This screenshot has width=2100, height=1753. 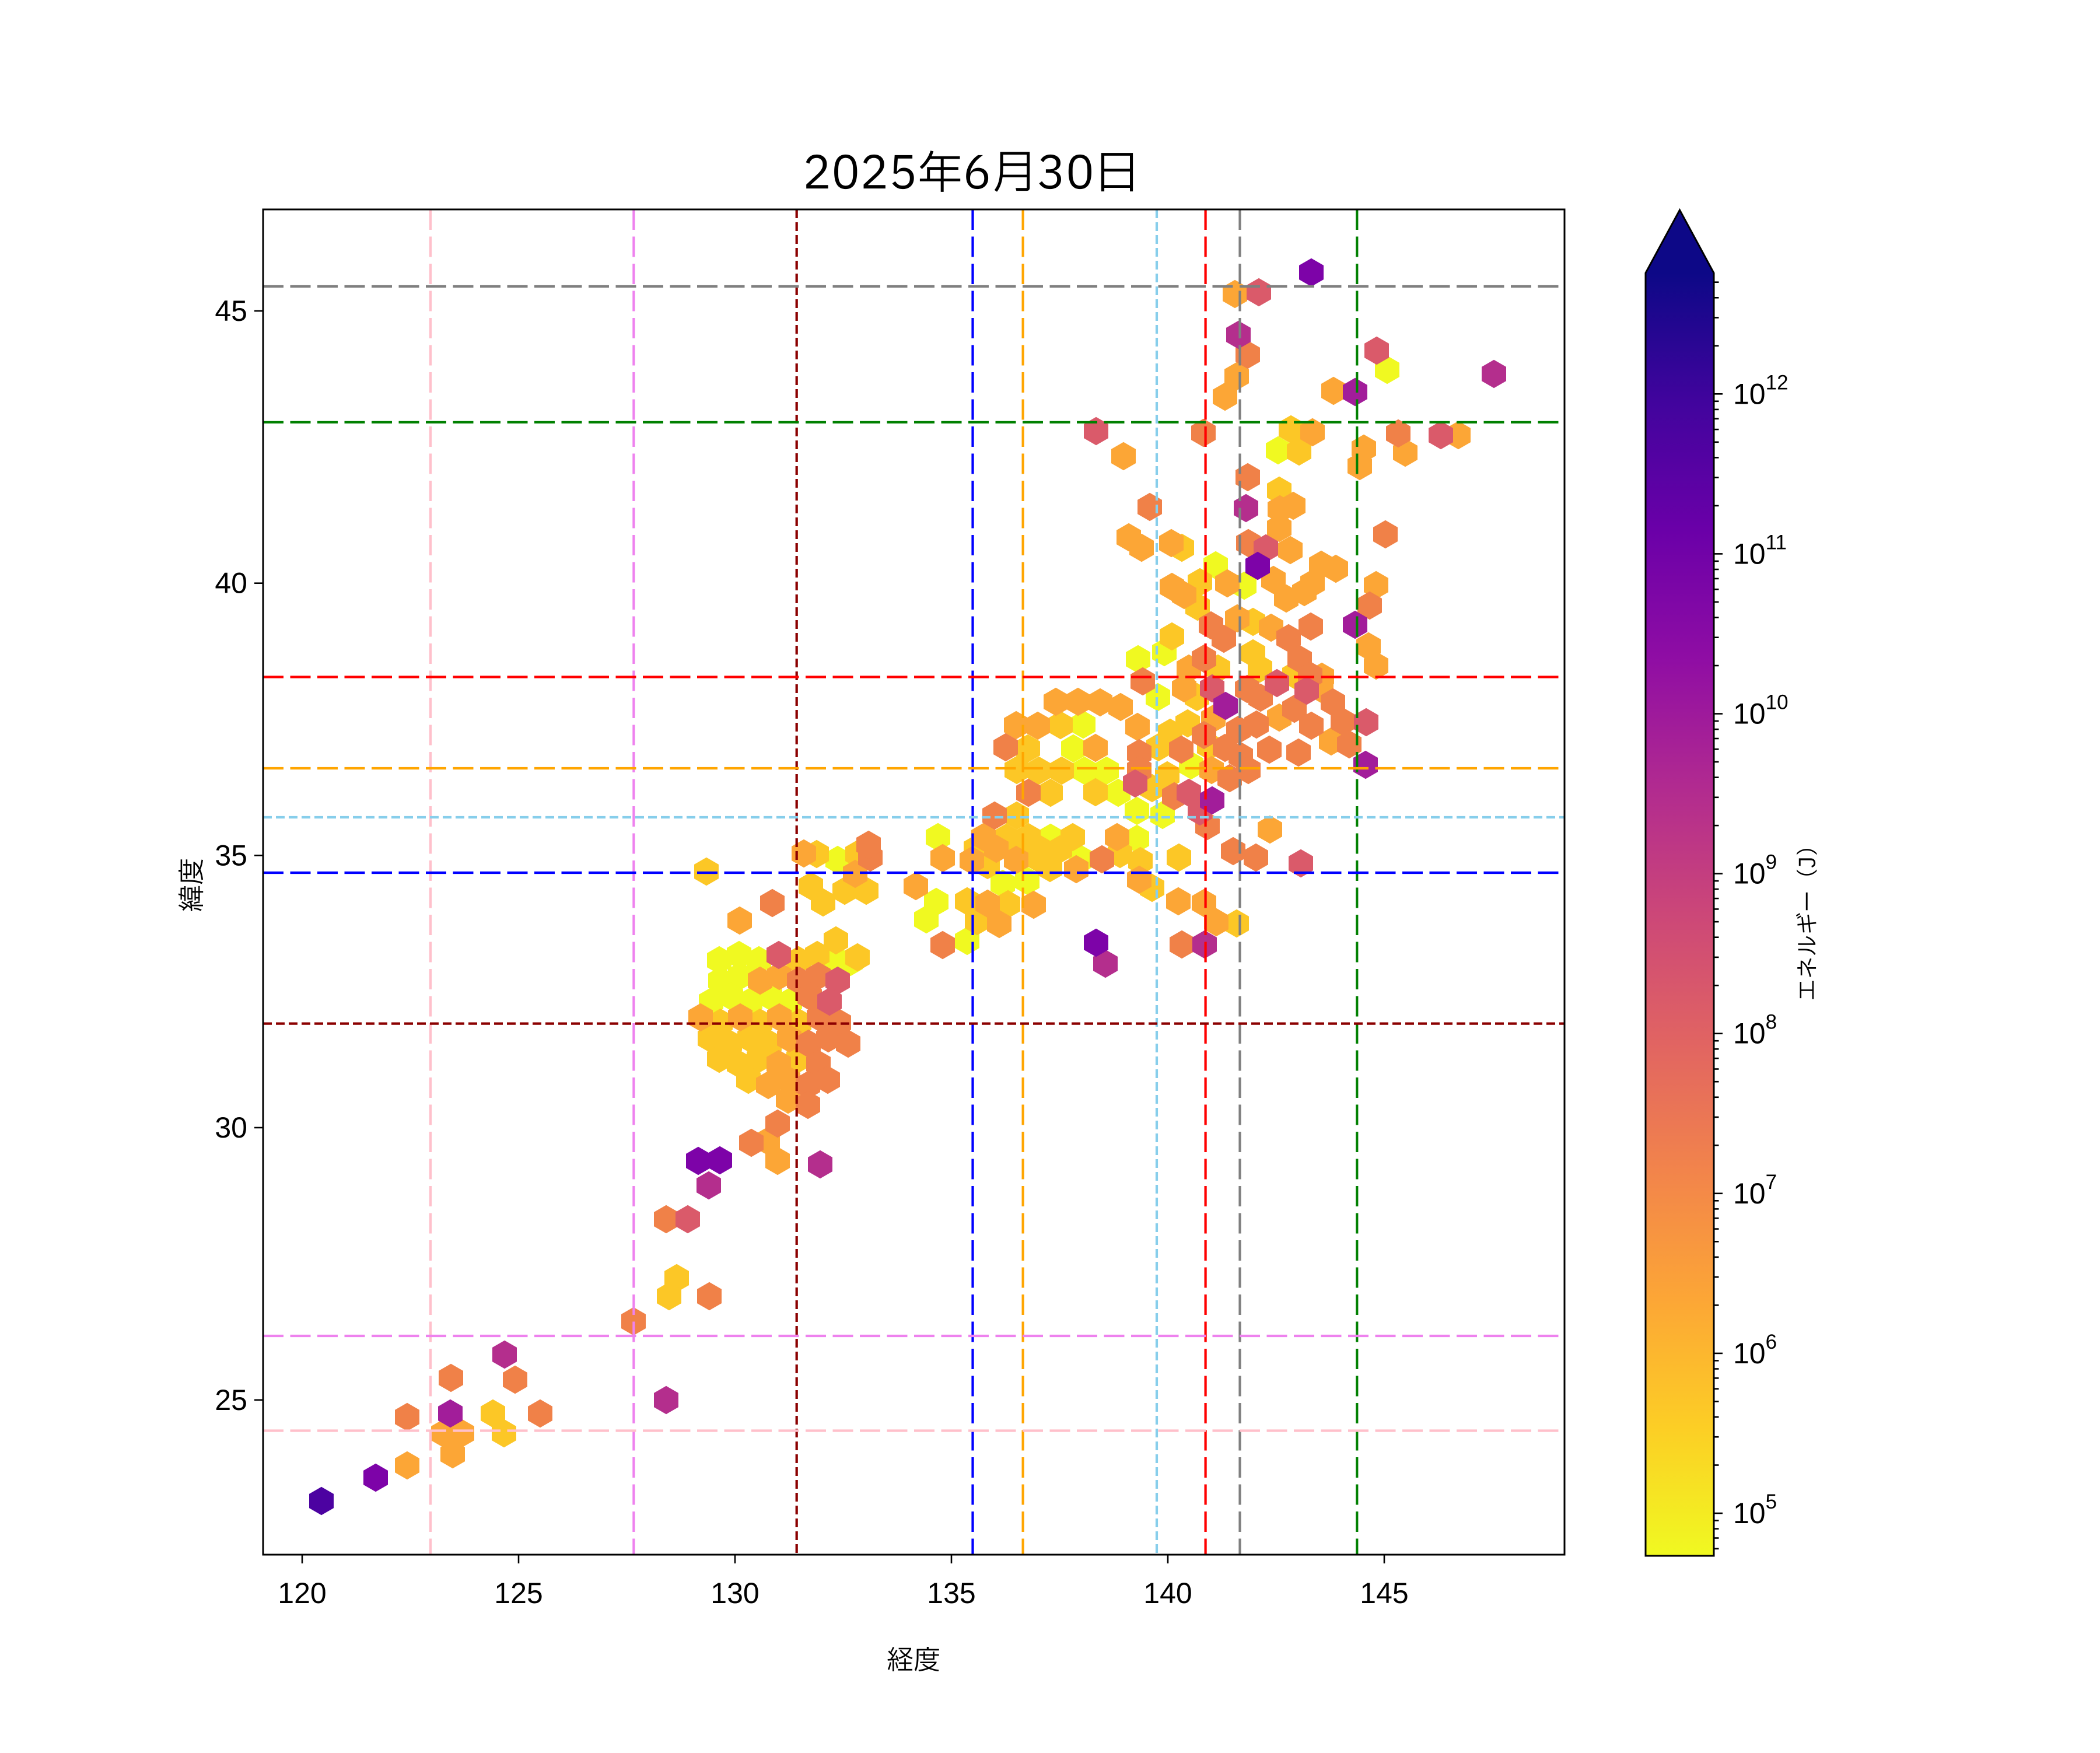 What do you see at coordinates (951, 1593) in the screenshot?
I see `svg-text: 135` at bounding box center [951, 1593].